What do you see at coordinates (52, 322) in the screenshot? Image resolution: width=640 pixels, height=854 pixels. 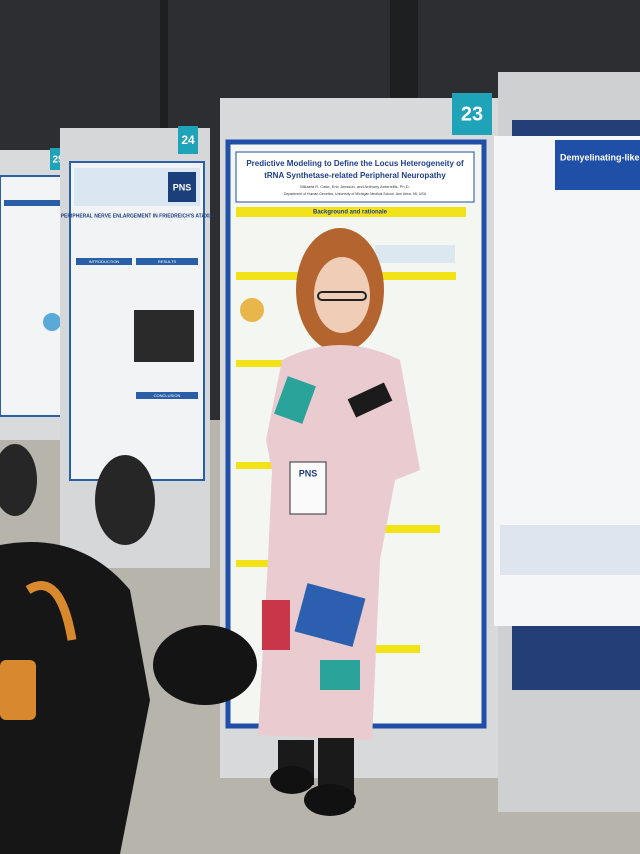 I see `poster-chart` at bounding box center [52, 322].